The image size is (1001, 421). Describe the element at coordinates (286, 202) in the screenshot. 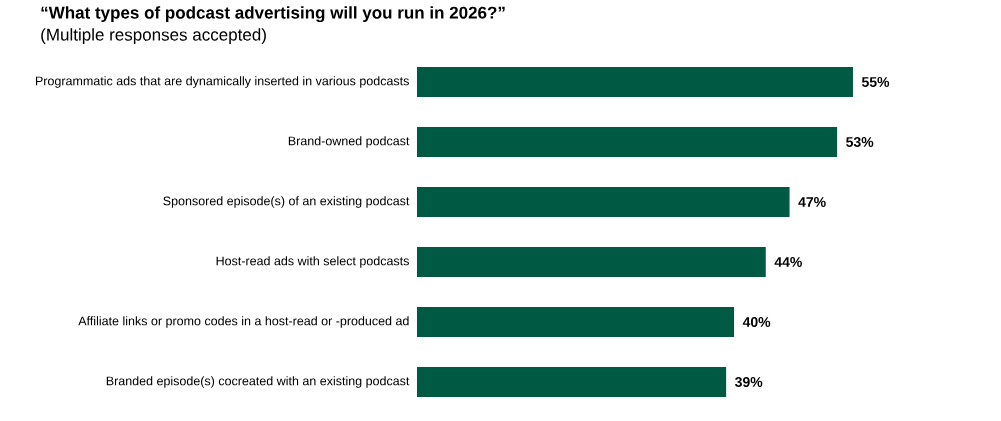

I see `y-tick-label: Sponsored episode(s) of an existing podcast` at that location.